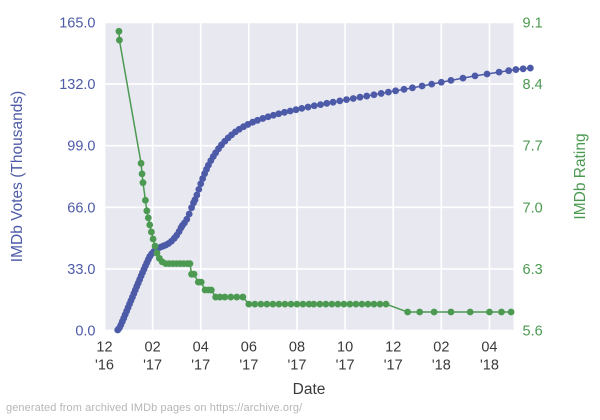 This screenshot has width=600, height=420. Describe the element at coordinates (580, 176) in the screenshot. I see `y-axis-right-label: IMDb Rating` at that location.